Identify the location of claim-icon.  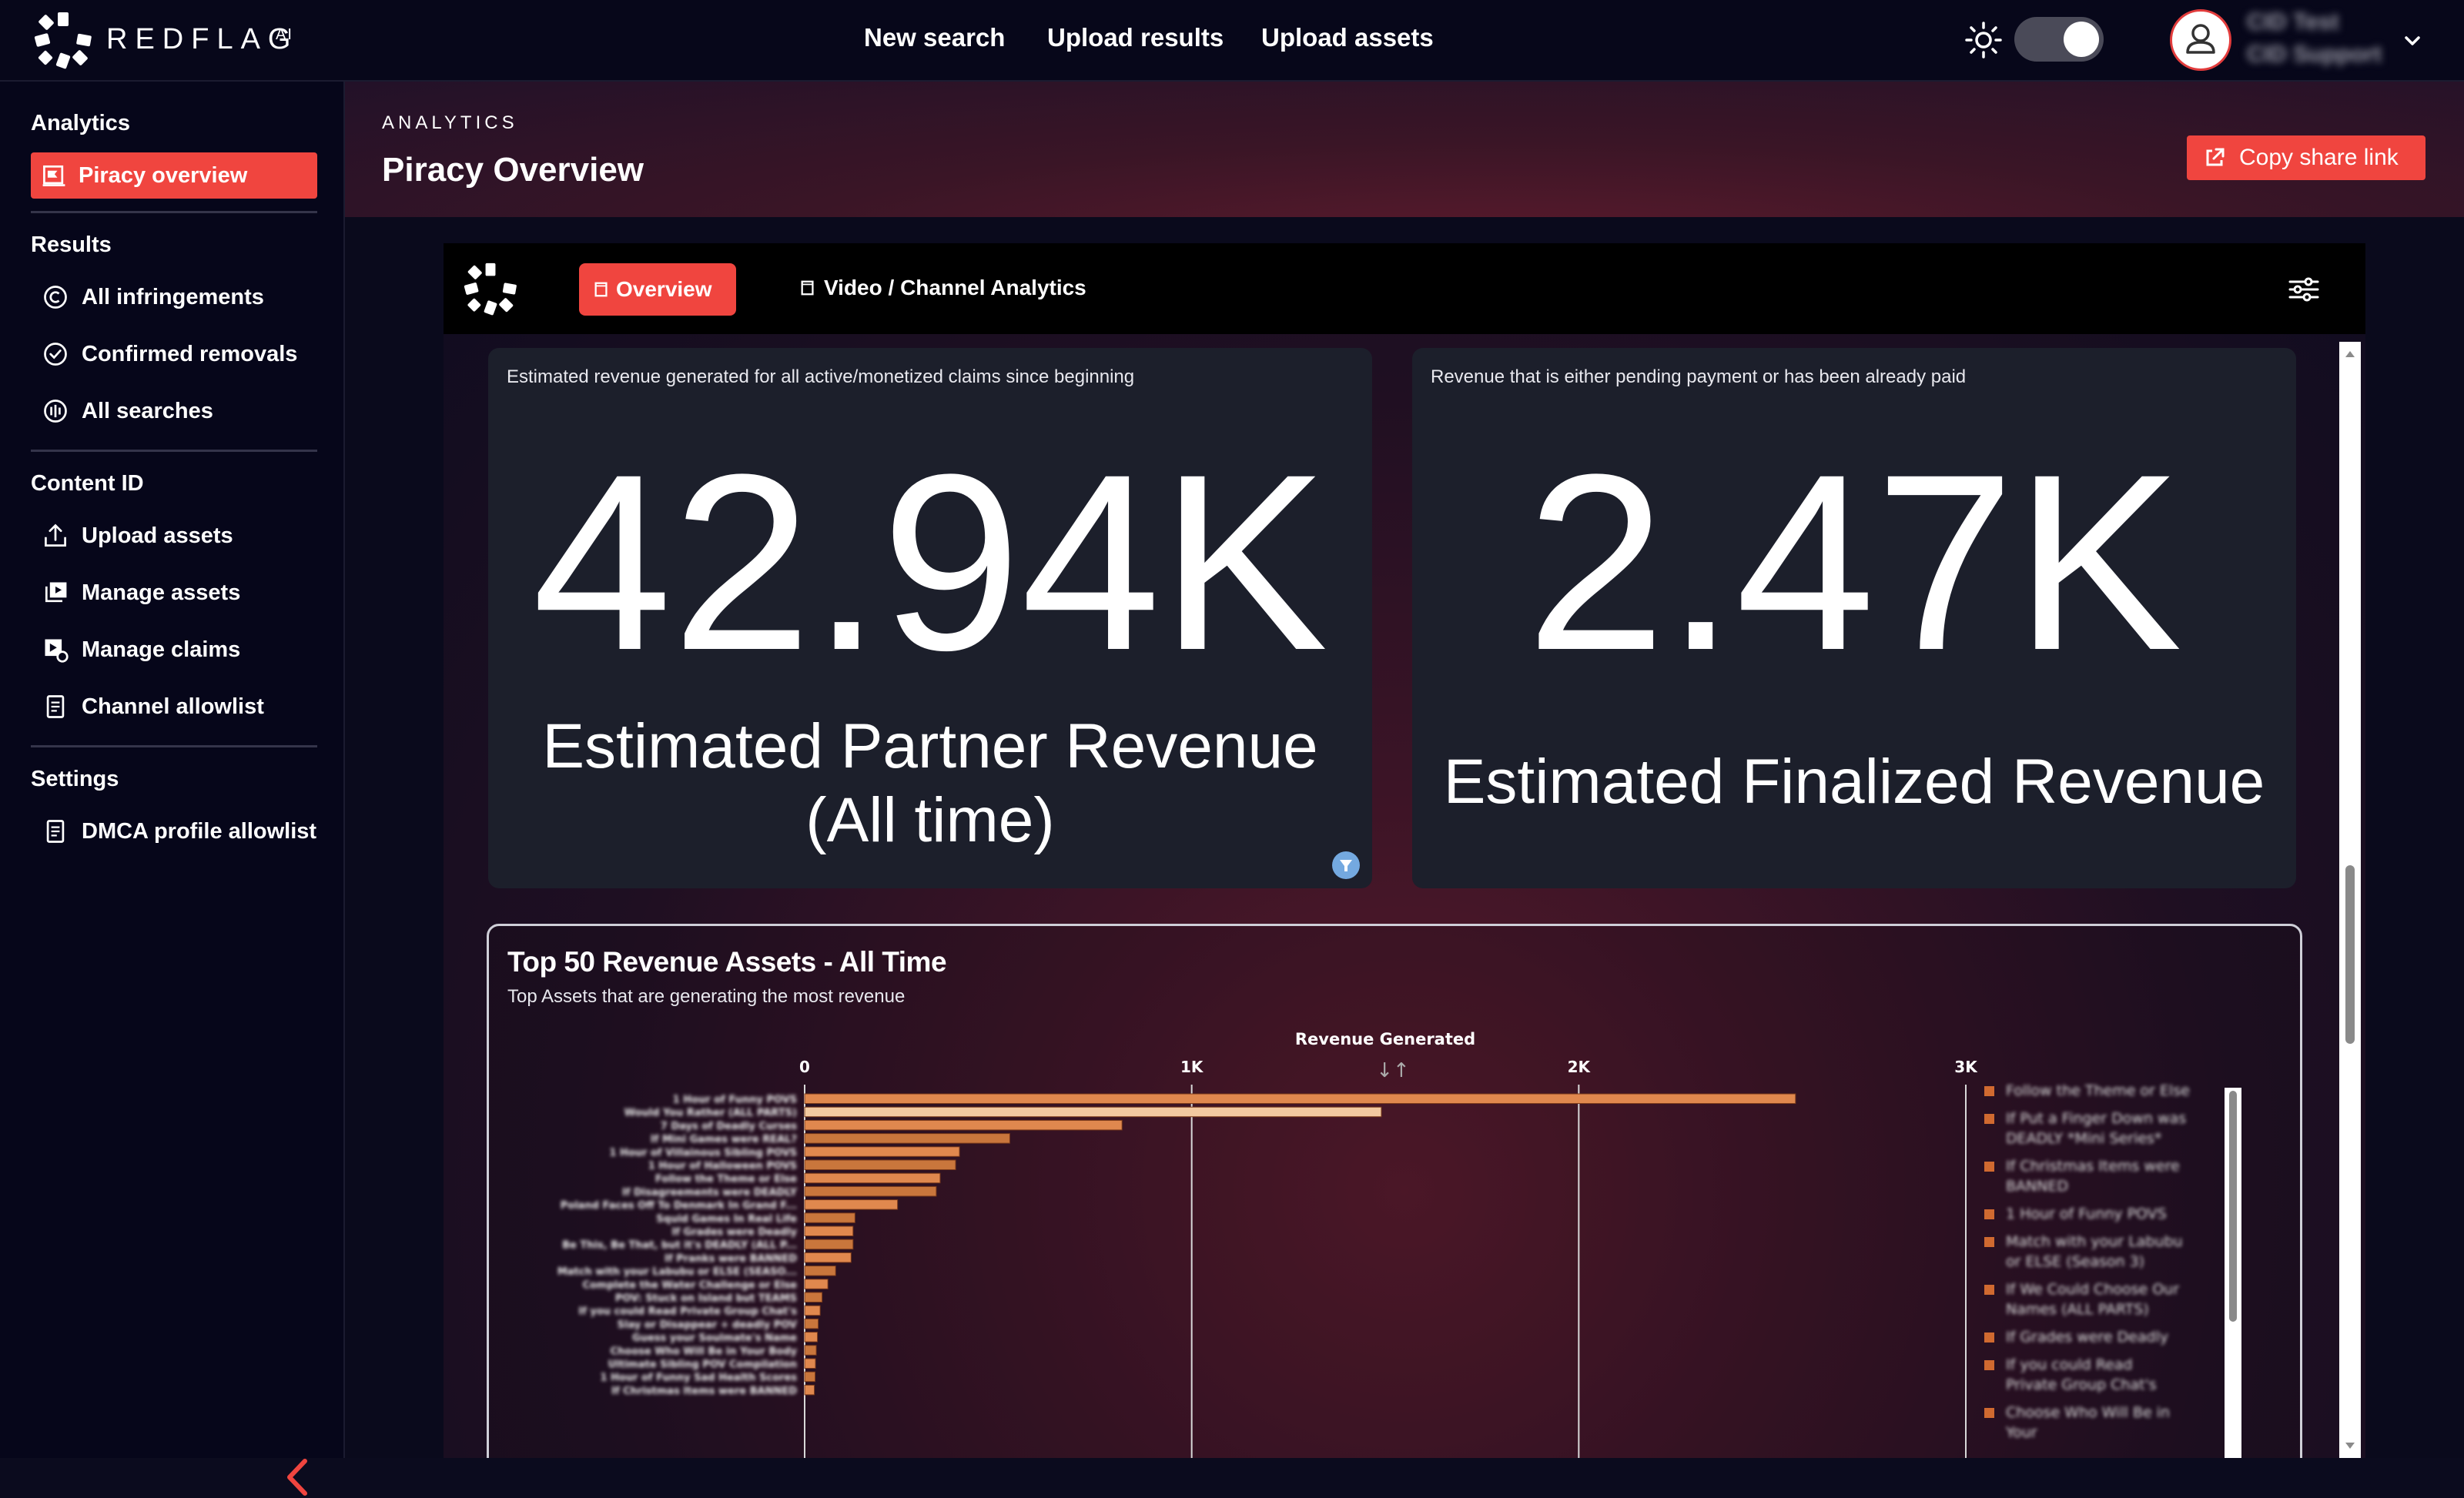
(56, 649).